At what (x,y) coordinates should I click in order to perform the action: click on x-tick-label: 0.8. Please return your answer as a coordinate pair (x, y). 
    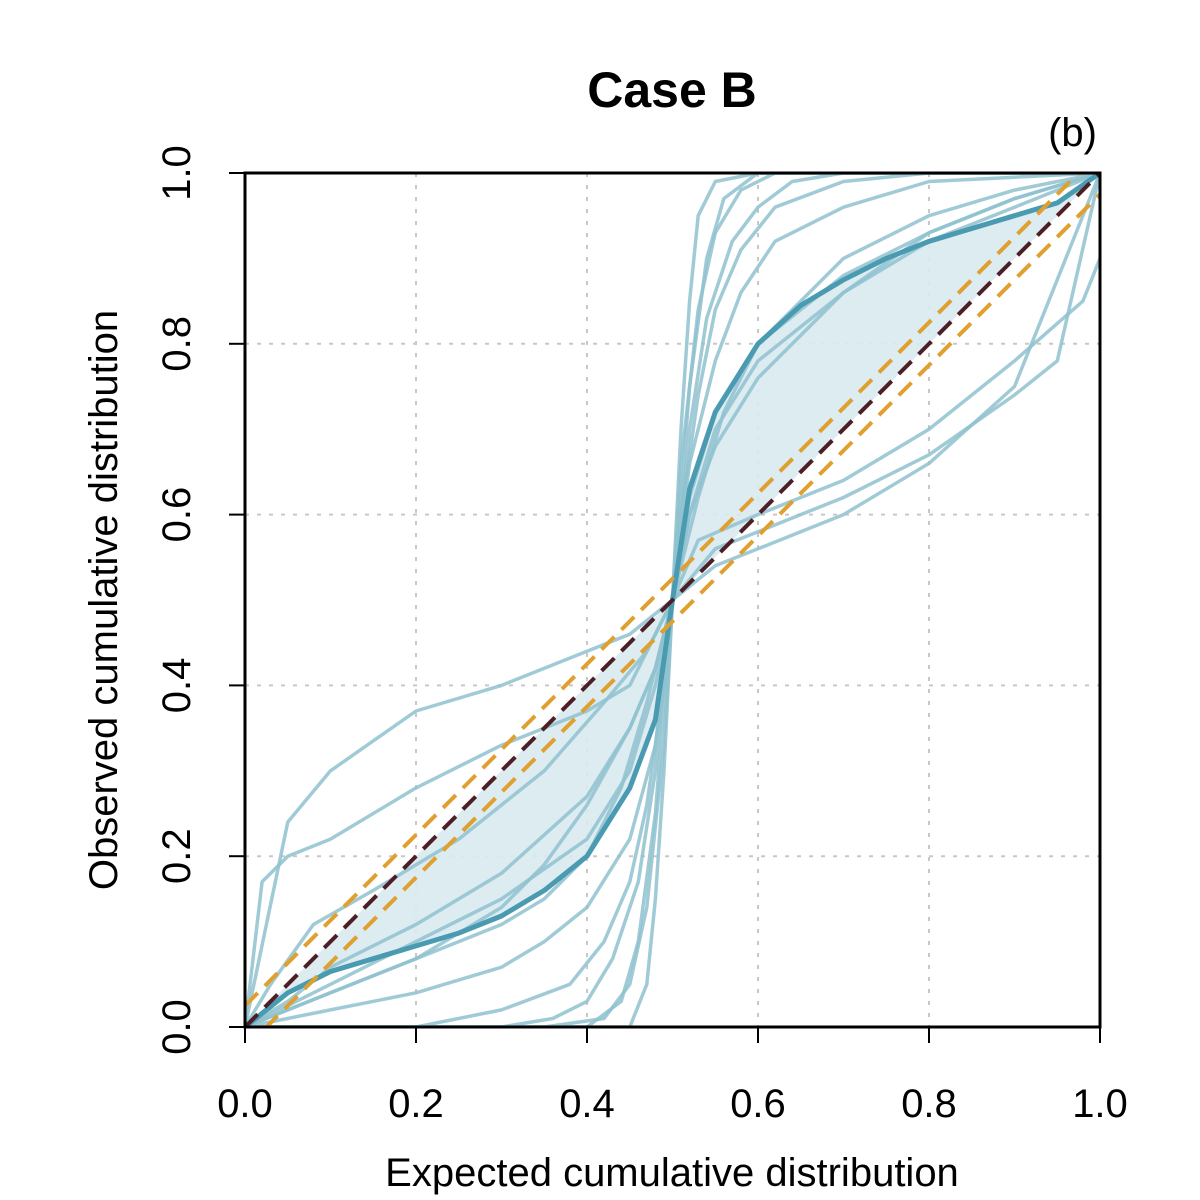
    Looking at the image, I should click on (929, 1104).